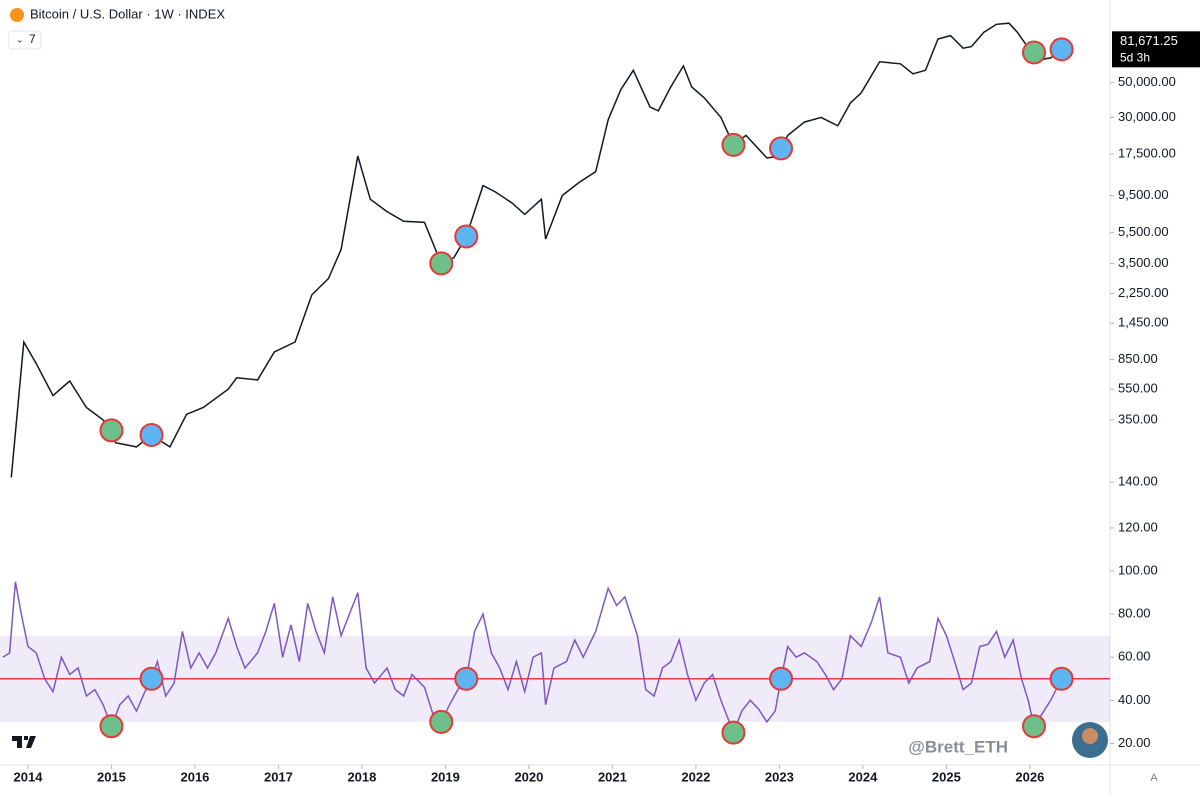 The height and width of the screenshot is (794, 1200). I want to click on y-tick-label: 40.00, so click(1134, 699).